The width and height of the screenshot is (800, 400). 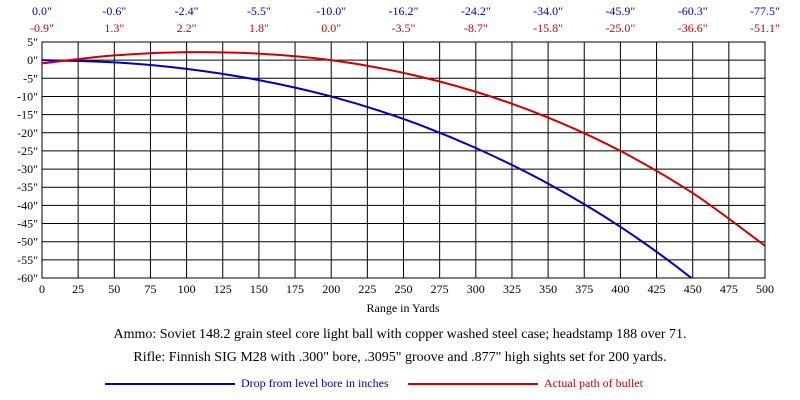 I want to click on x-tick-label: 375, so click(x=584, y=289).